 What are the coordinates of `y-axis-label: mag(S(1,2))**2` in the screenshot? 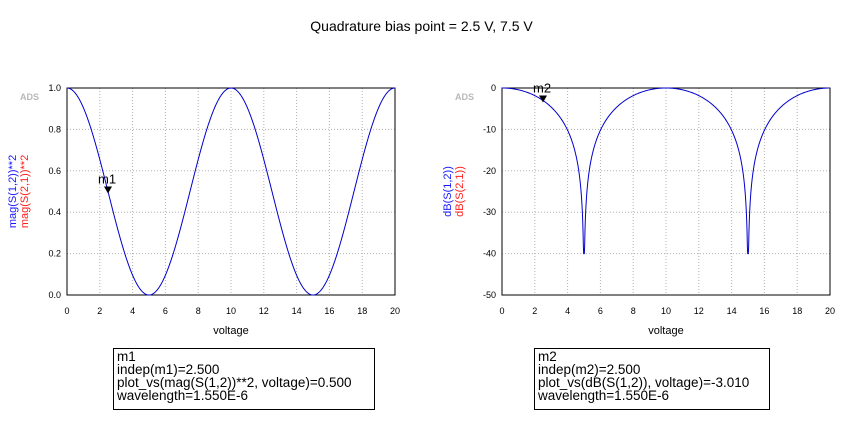 It's located at (13, 191).